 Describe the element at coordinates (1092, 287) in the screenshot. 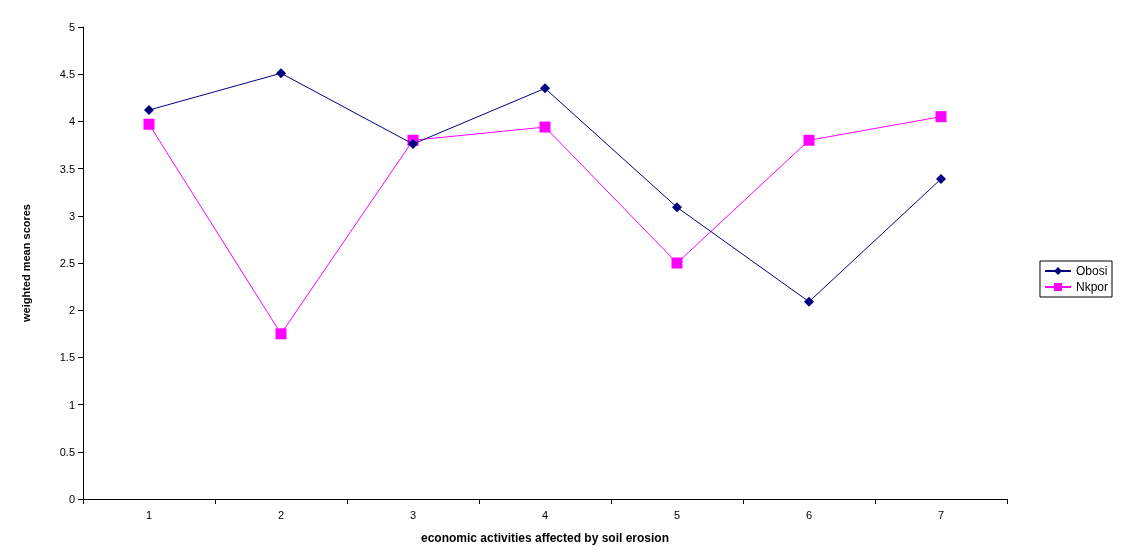

I see `legend-label: Nkpor` at that location.